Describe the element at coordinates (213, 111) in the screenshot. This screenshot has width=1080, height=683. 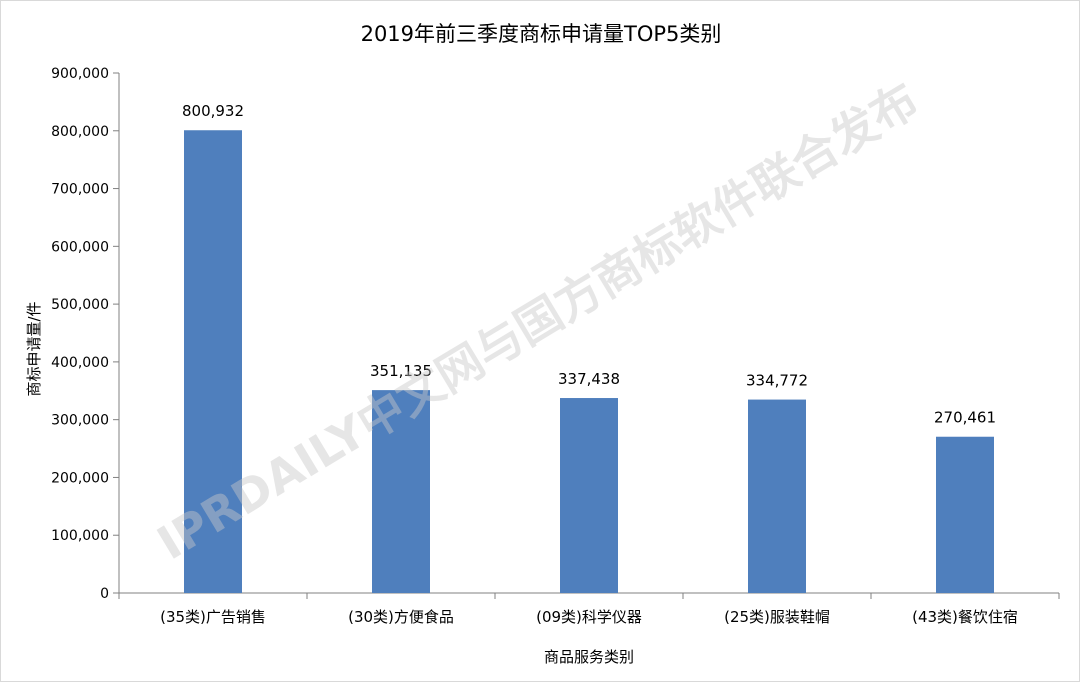
I see `data-label: 800,932` at that location.